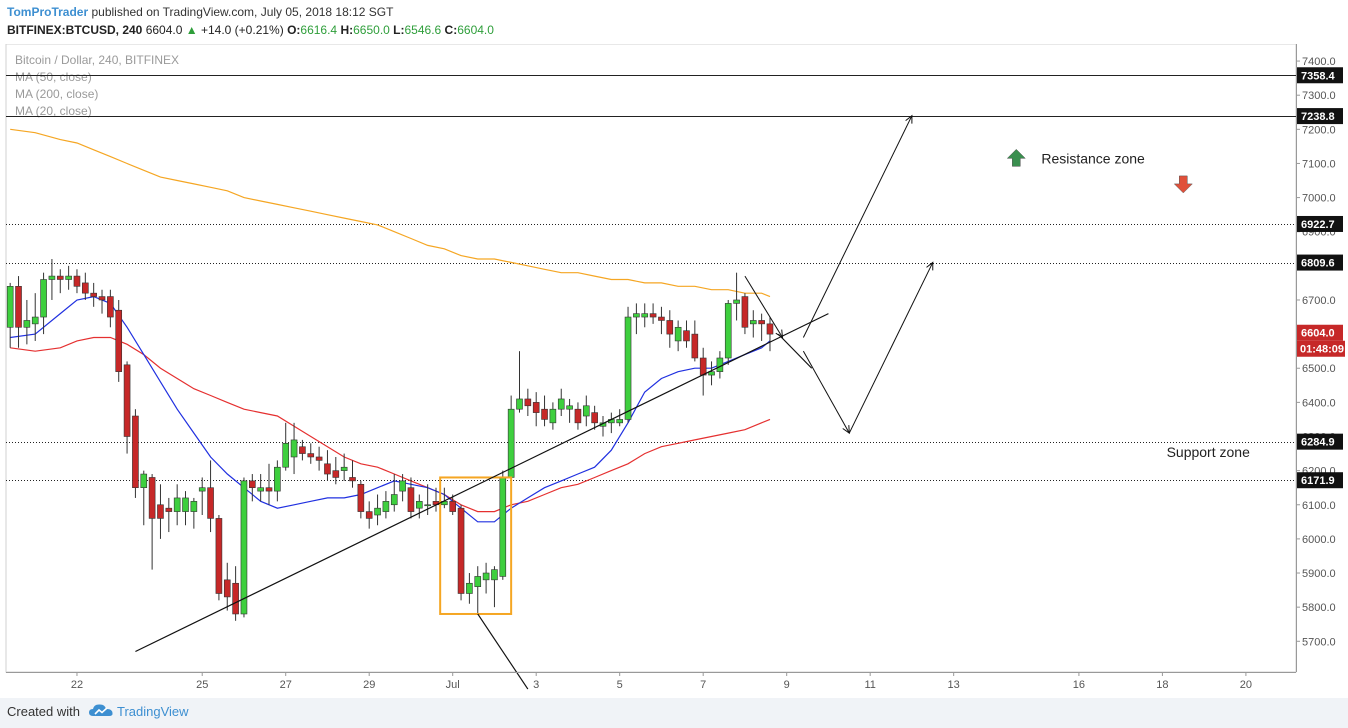  What do you see at coordinates (476, 545) in the screenshot?
I see `highlight-box` at bounding box center [476, 545].